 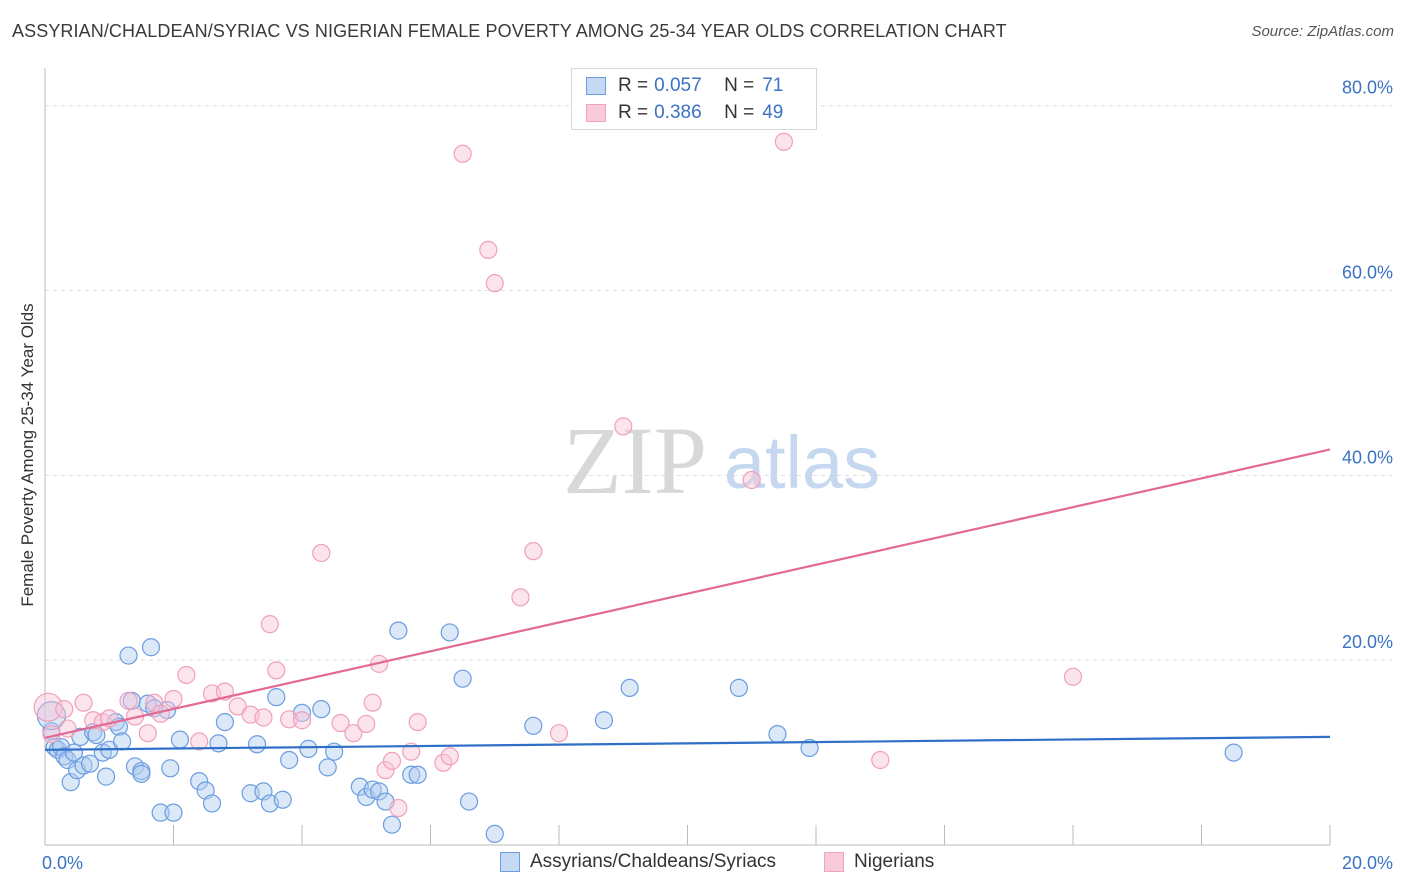 I want to click on bottom-legend-assyrians: Assyrians/Chaldeans/Syriacs, so click(x=638, y=862).